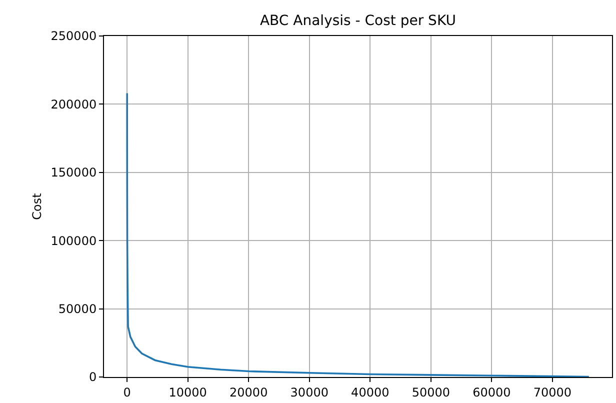 Image resolution: width=616 pixels, height=403 pixels. What do you see at coordinates (187, 392) in the screenshot?
I see `x-tick-label: 10000` at bounding box center [187, 392].